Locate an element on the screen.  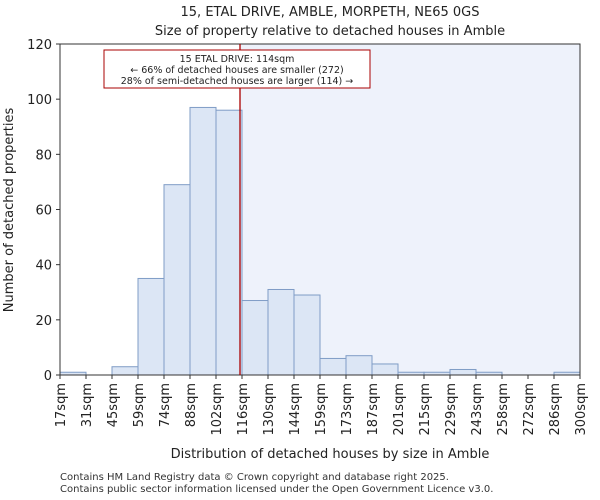
bar-173sqm is located at coordinates (359, 365).